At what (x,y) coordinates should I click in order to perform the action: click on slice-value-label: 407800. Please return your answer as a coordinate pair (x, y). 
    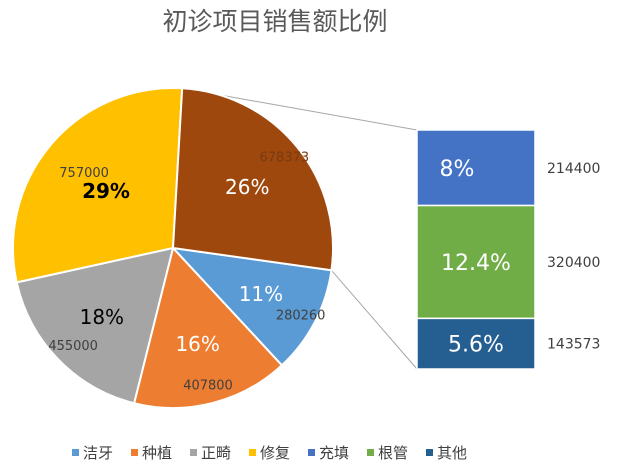
    Looking at the image, I should click on (208, 385).